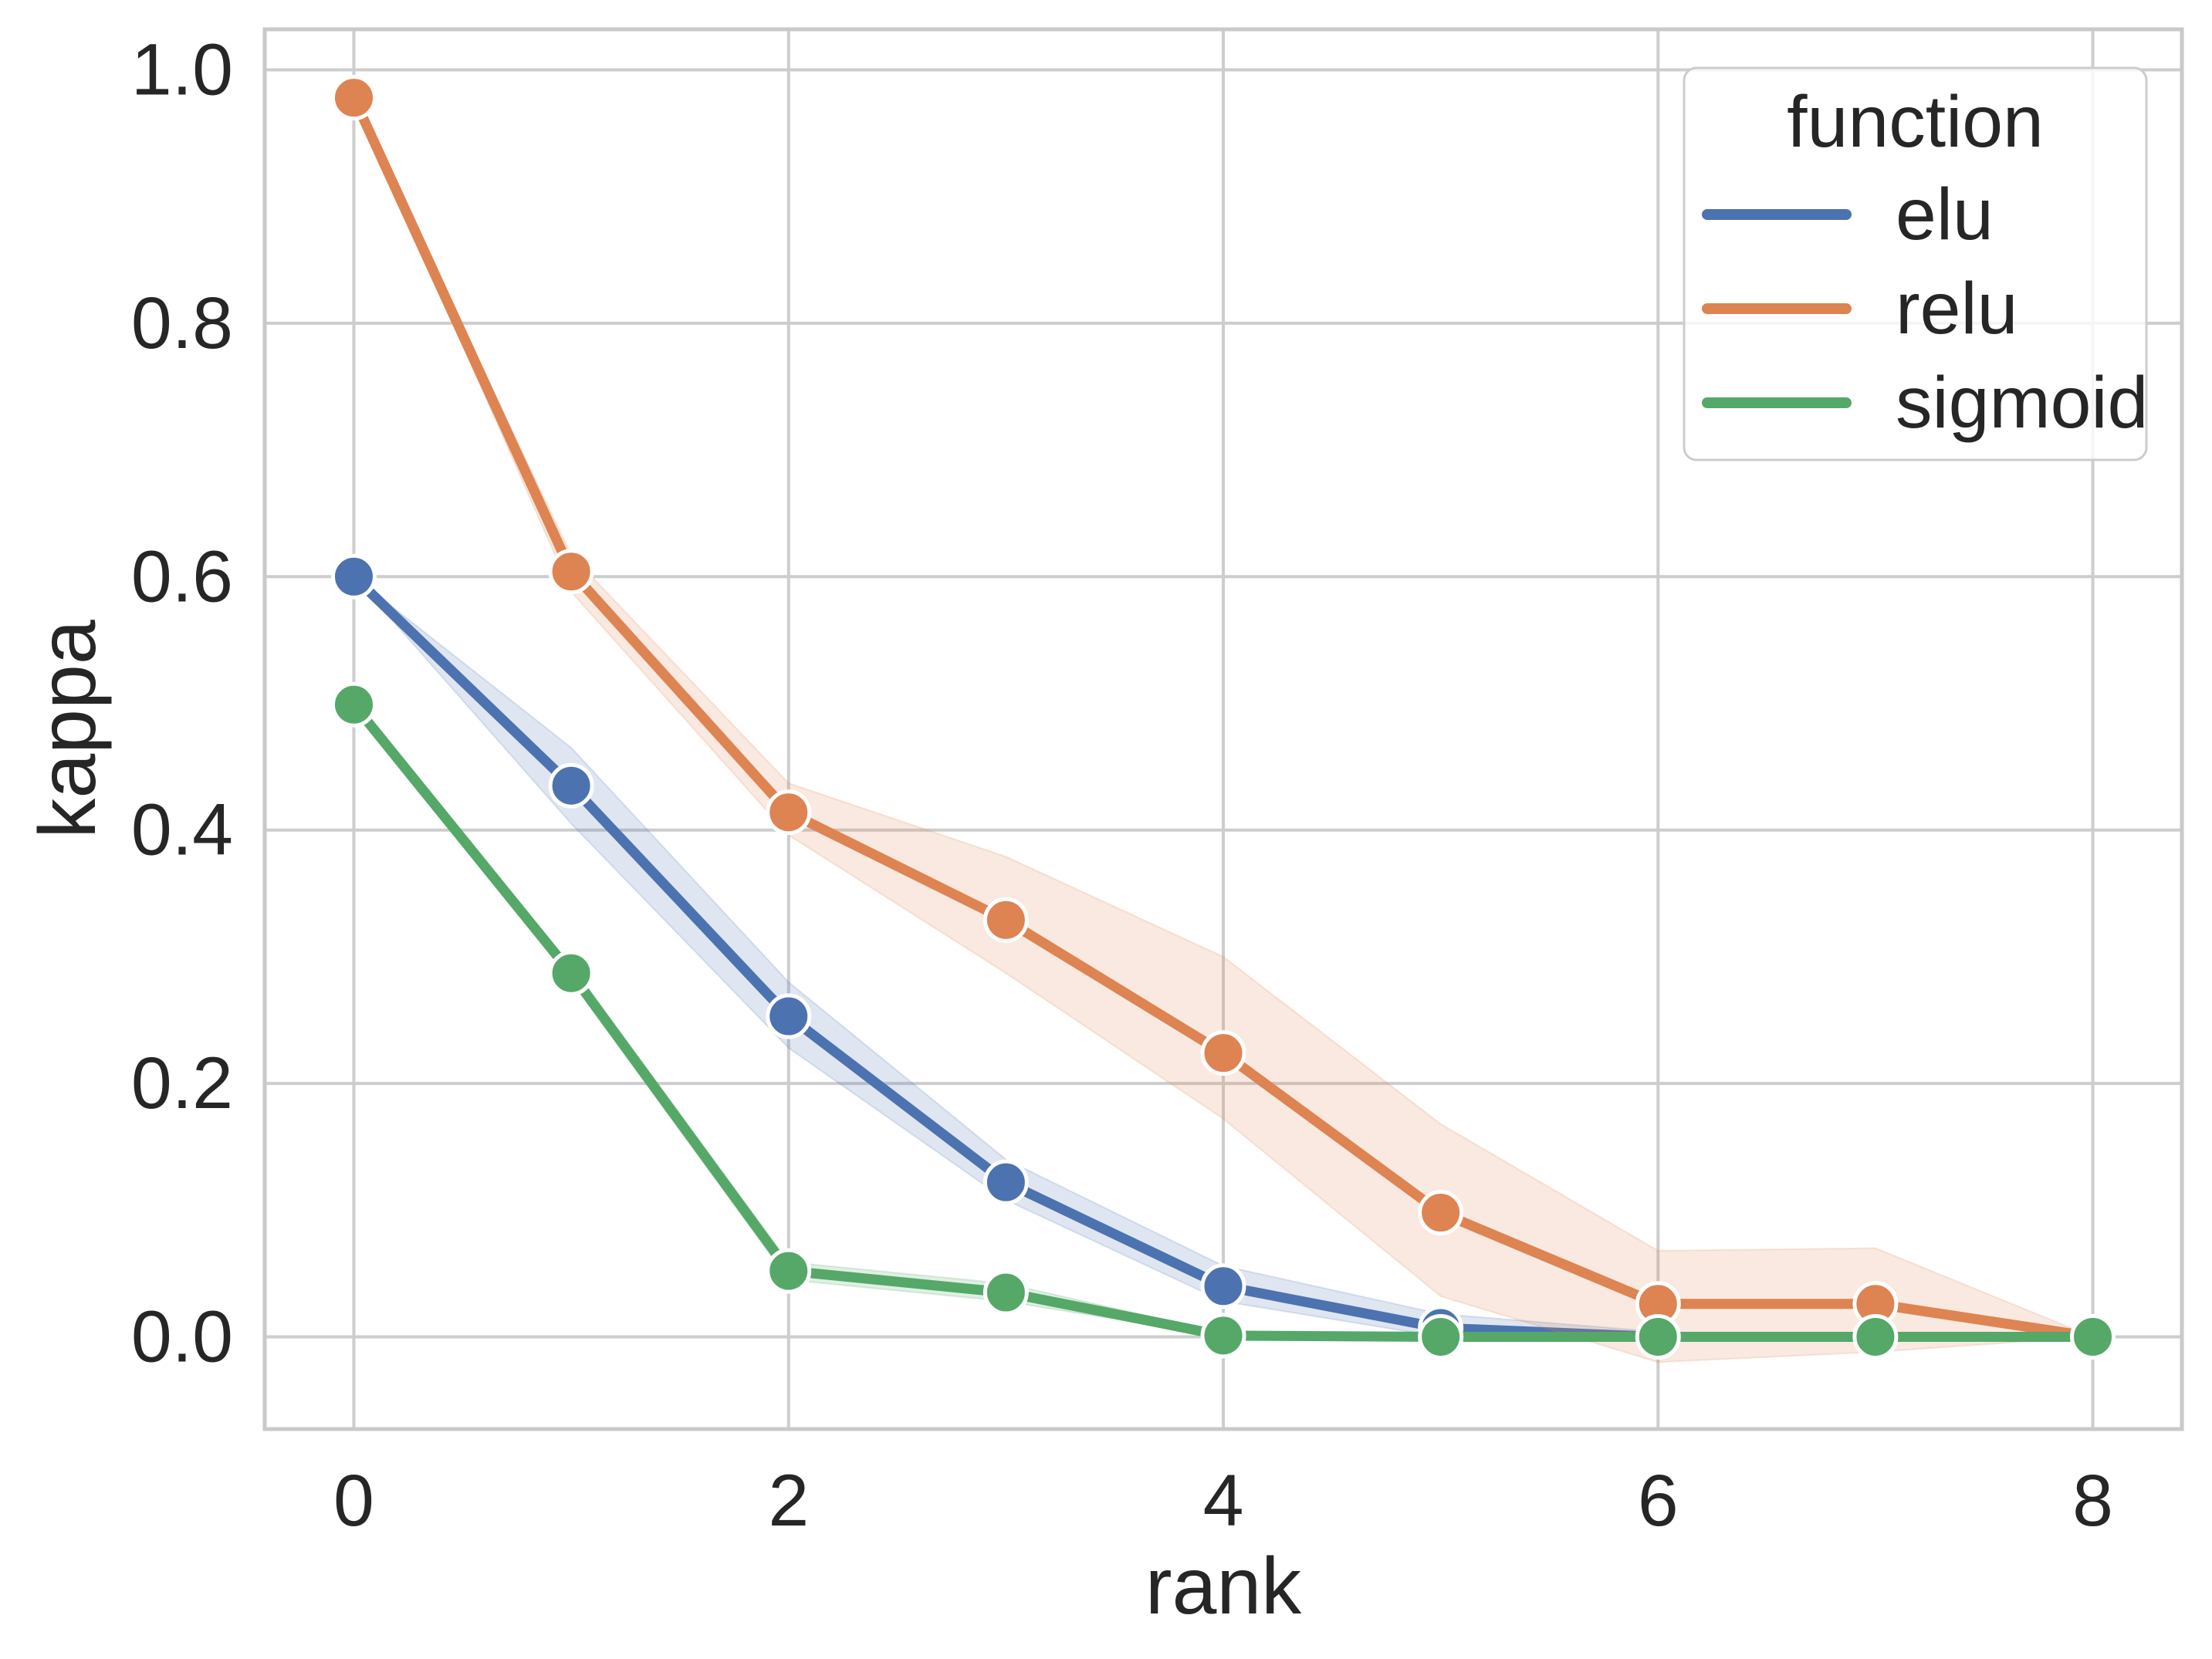 This screenshot has width=2212, height=1659. I want to click on y-tick-label-0.6: 0.6, so click(182, 576).